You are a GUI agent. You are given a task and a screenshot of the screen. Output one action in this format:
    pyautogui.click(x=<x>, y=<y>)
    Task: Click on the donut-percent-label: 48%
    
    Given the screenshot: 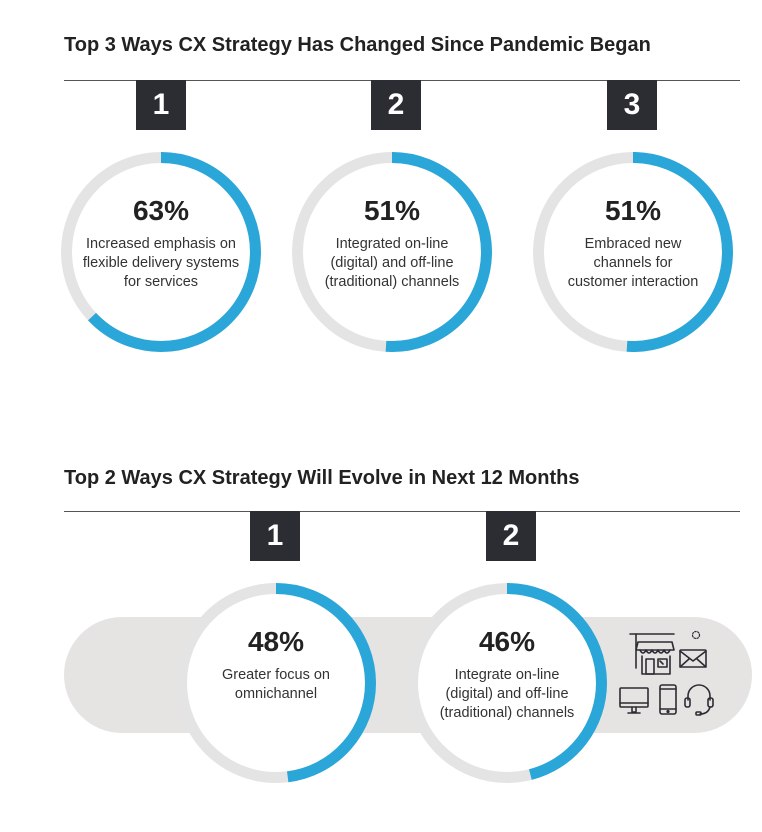 What is the action you would take?
    pyautogui.click(x=276, y=641)
    